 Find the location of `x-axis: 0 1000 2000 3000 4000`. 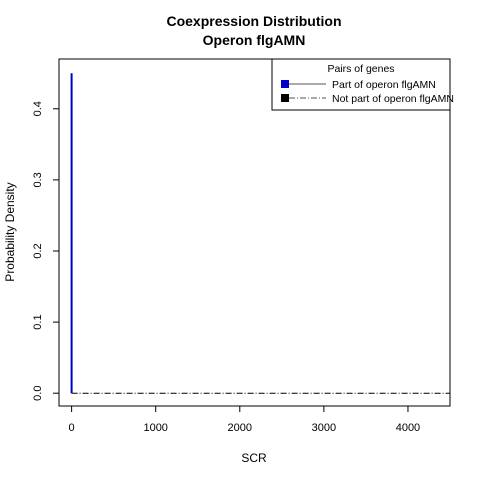

x-axis: 0 1000 2000 3000 4000 is located at coordinates (244, 420).